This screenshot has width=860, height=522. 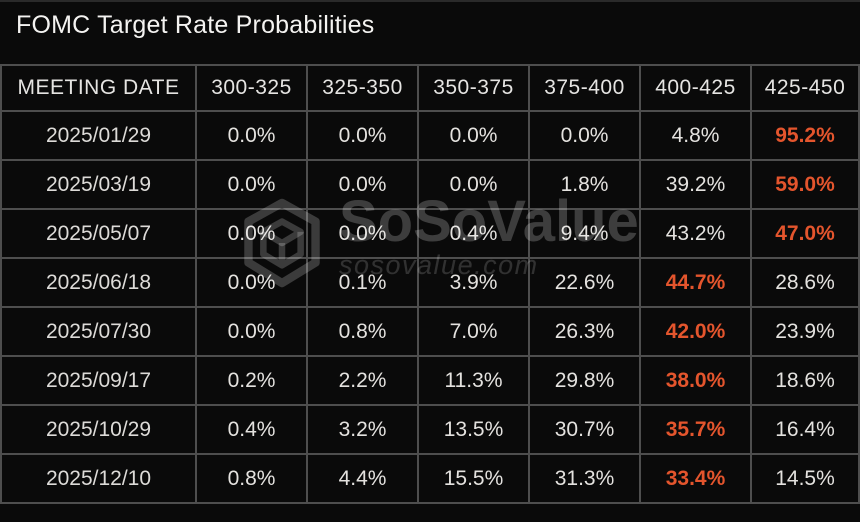 I want to click on column-header-rate-range: 400-425, so click(x=695, y=88).